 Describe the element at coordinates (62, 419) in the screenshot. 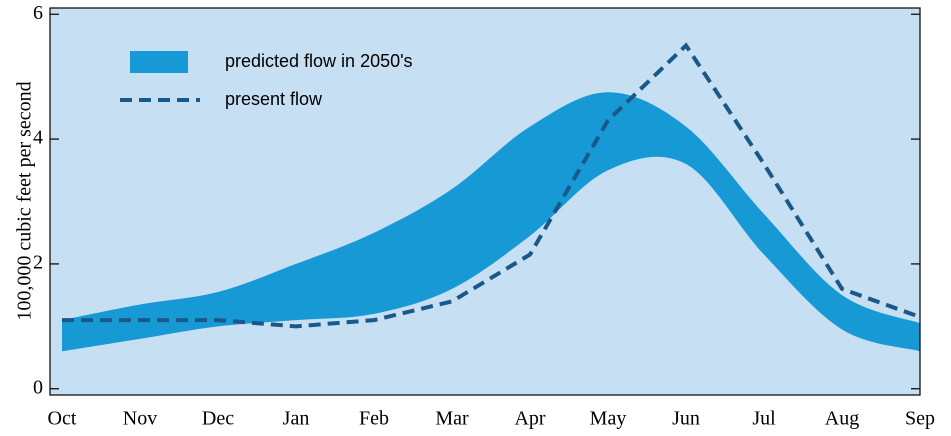

I see `x-tick-label: Oct` at that location.